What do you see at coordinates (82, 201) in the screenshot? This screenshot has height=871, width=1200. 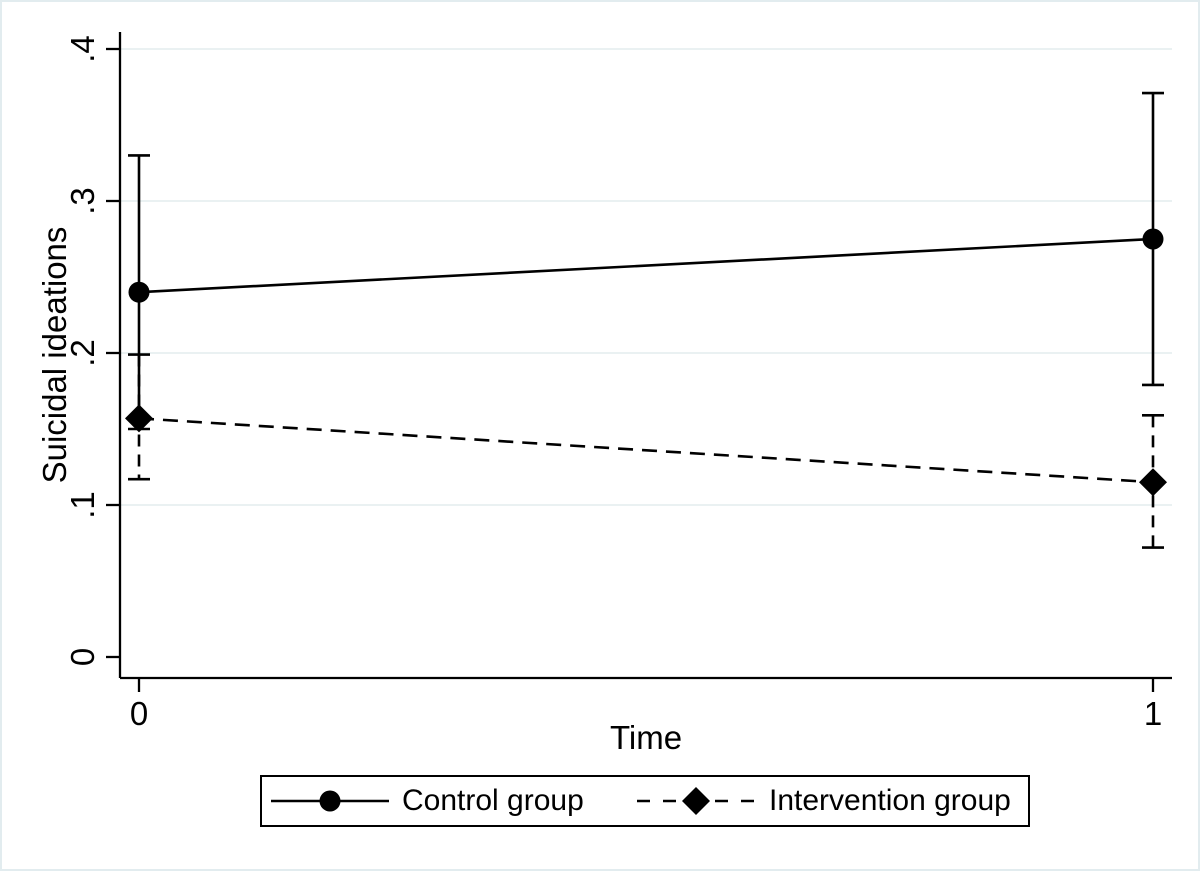 I see `y-tick-label: .3` at bounding box center [82, 201].